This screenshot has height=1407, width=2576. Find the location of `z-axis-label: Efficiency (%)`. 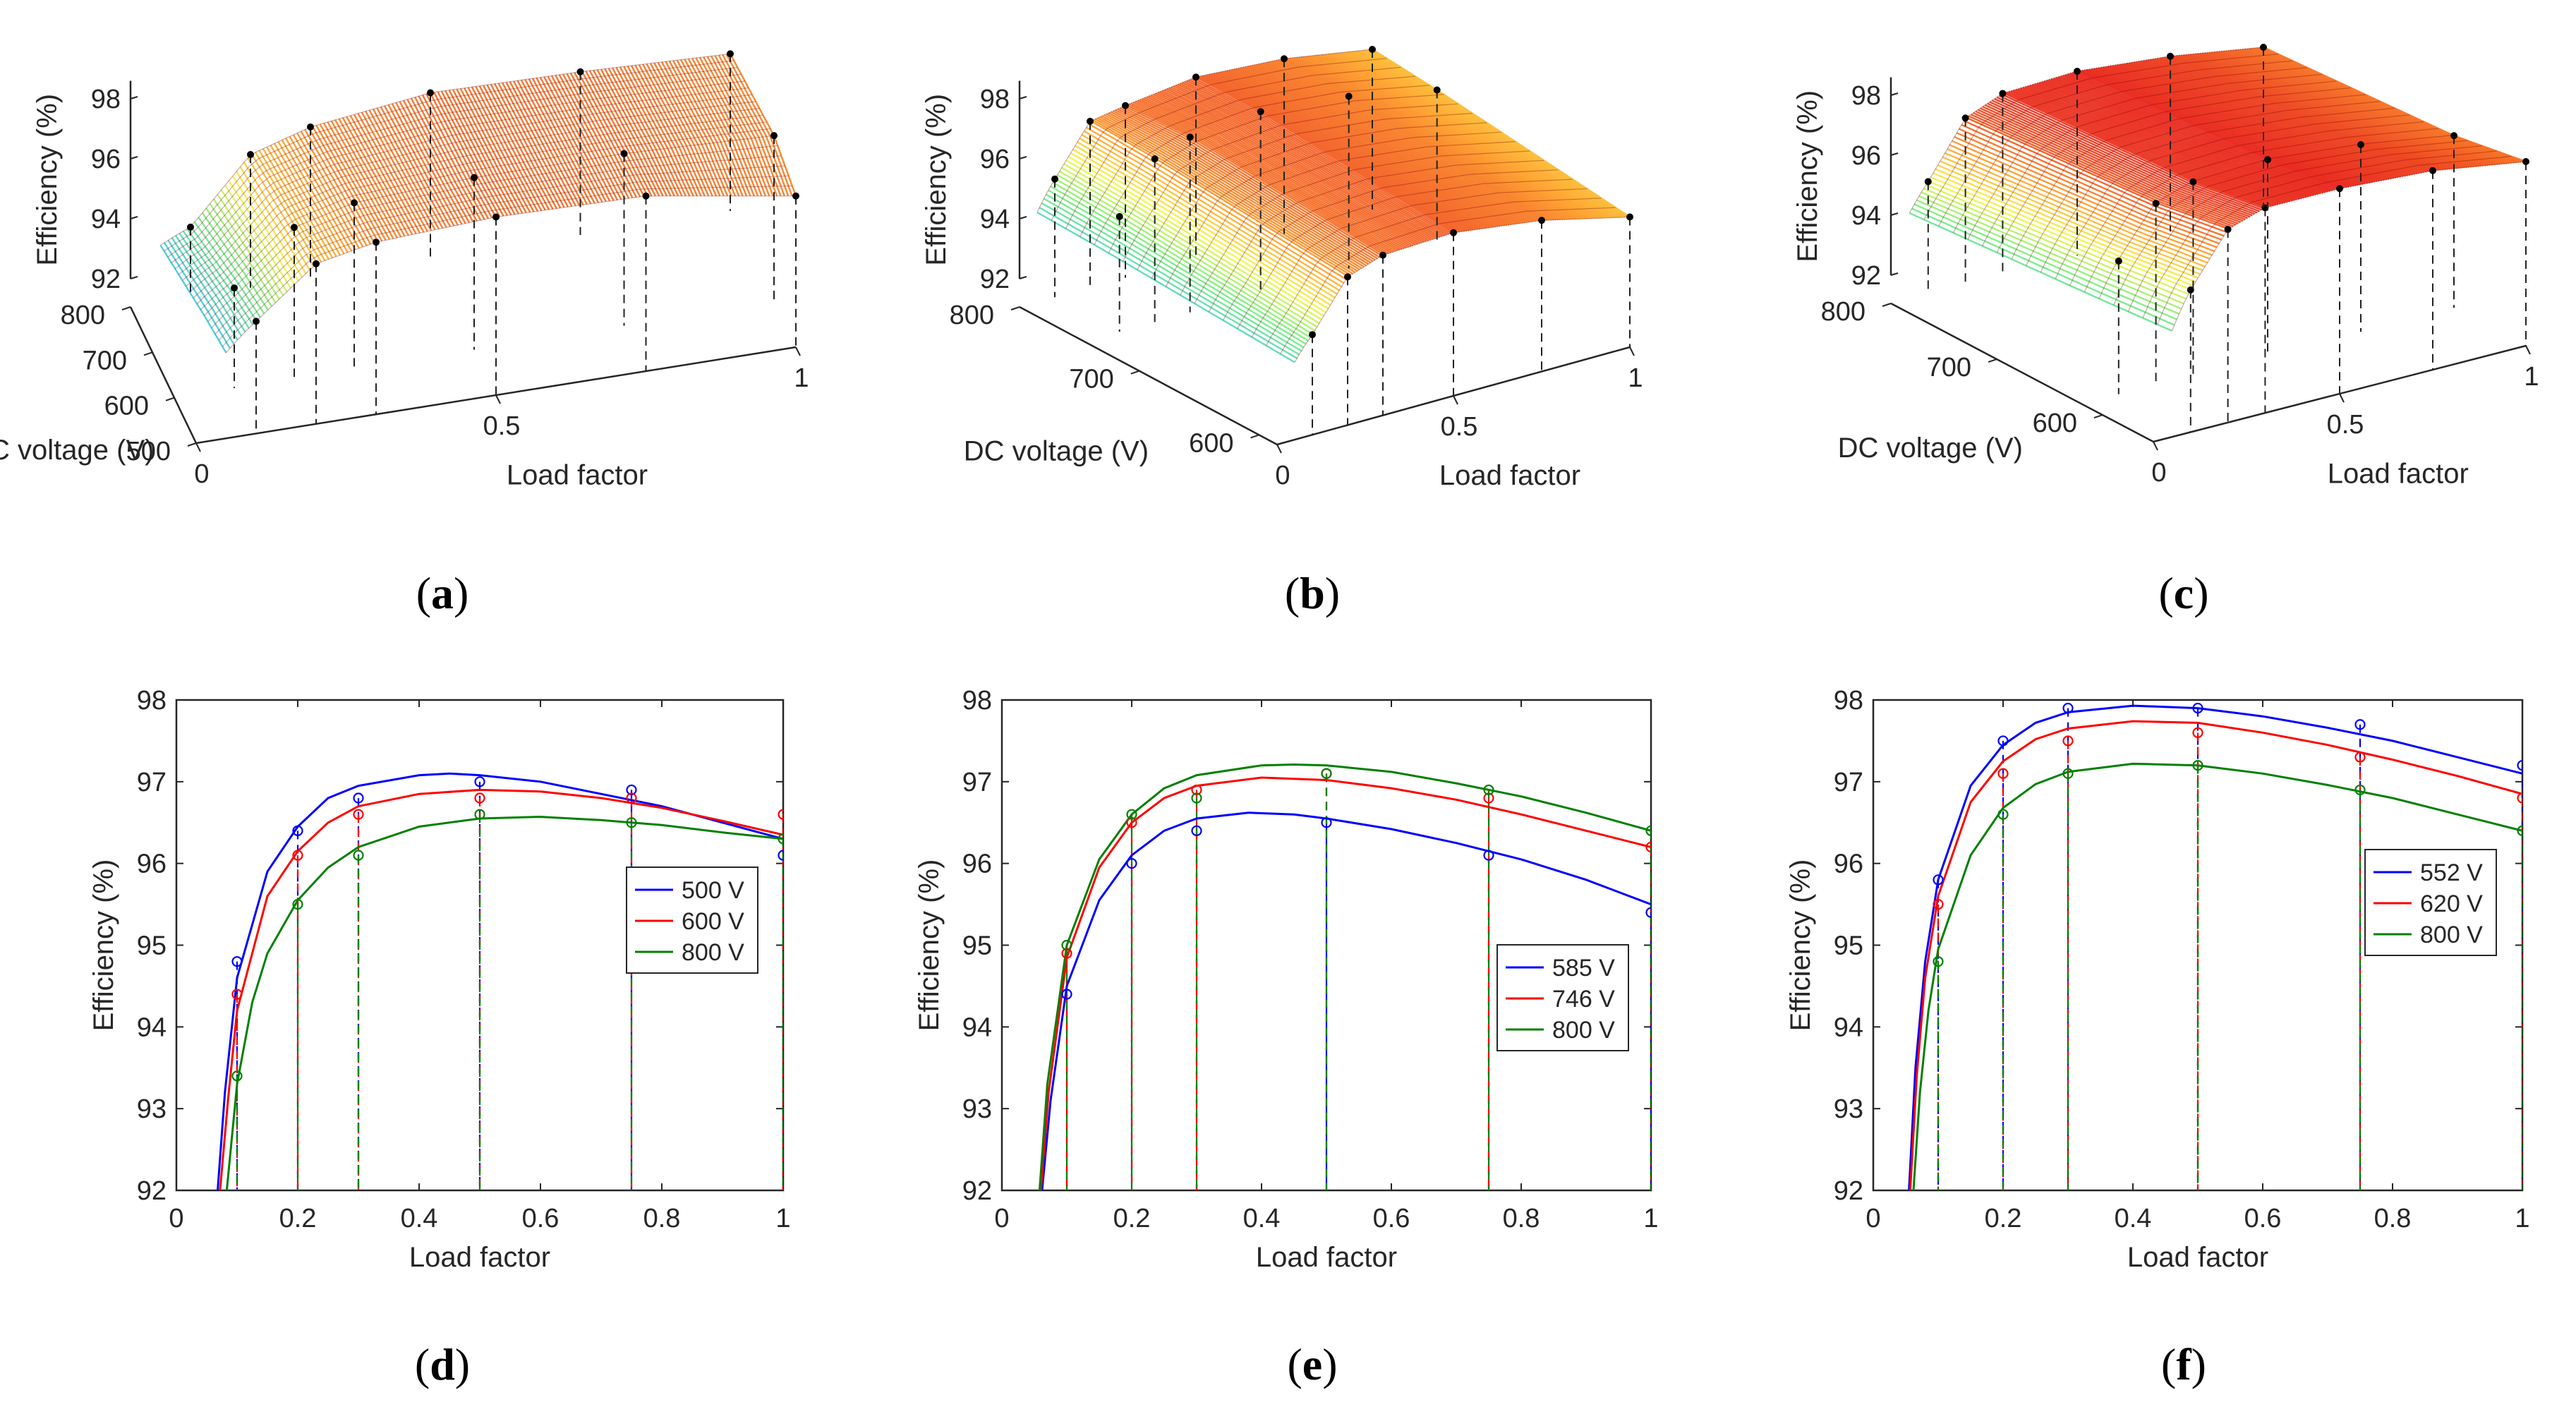

z-axis-label: Efficiency (%) is located at coordinates (47, 180).